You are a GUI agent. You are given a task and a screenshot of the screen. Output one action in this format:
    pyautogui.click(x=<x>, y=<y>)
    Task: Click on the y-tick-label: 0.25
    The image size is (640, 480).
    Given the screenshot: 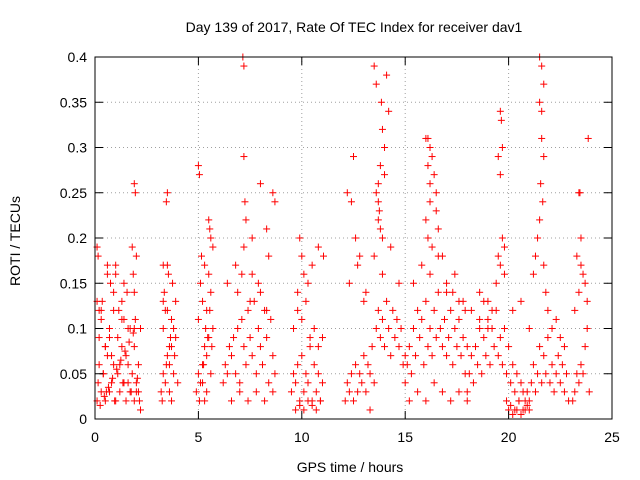 What is the action you would take?
    pyautogui.click(x=73, y=193)
    